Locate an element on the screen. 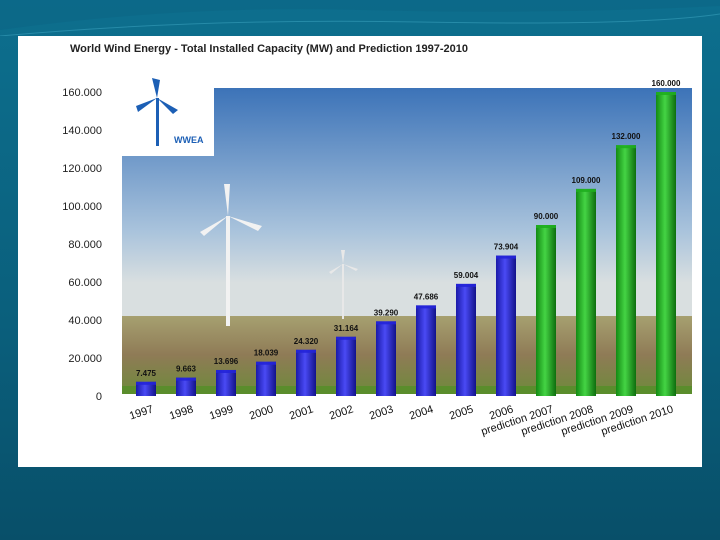 This screenshot has width=720, height=540. x-tick-label: 2003 is located at coordinates (381, 412).